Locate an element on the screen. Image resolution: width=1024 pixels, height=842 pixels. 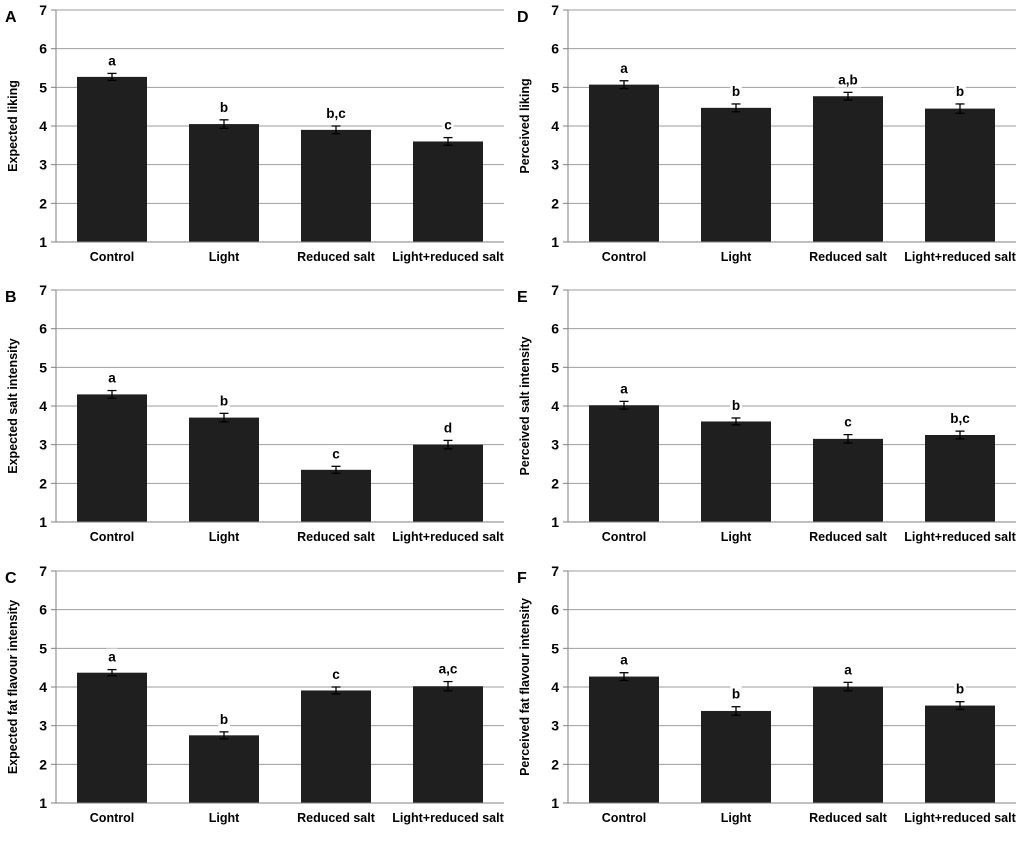
panel-letter: A is located at coordinates (11, 17).